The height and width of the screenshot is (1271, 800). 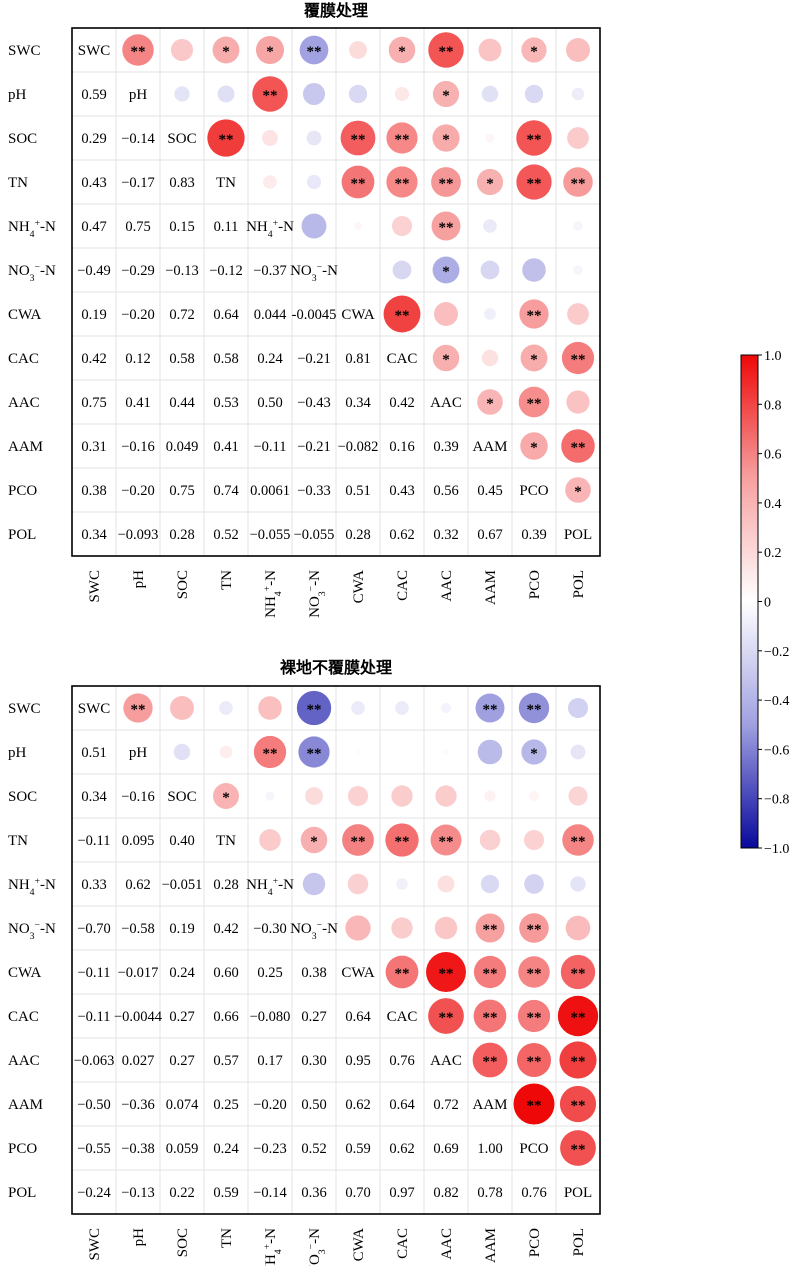 I want to click on column-label: POL, so click(x=579, y=584).